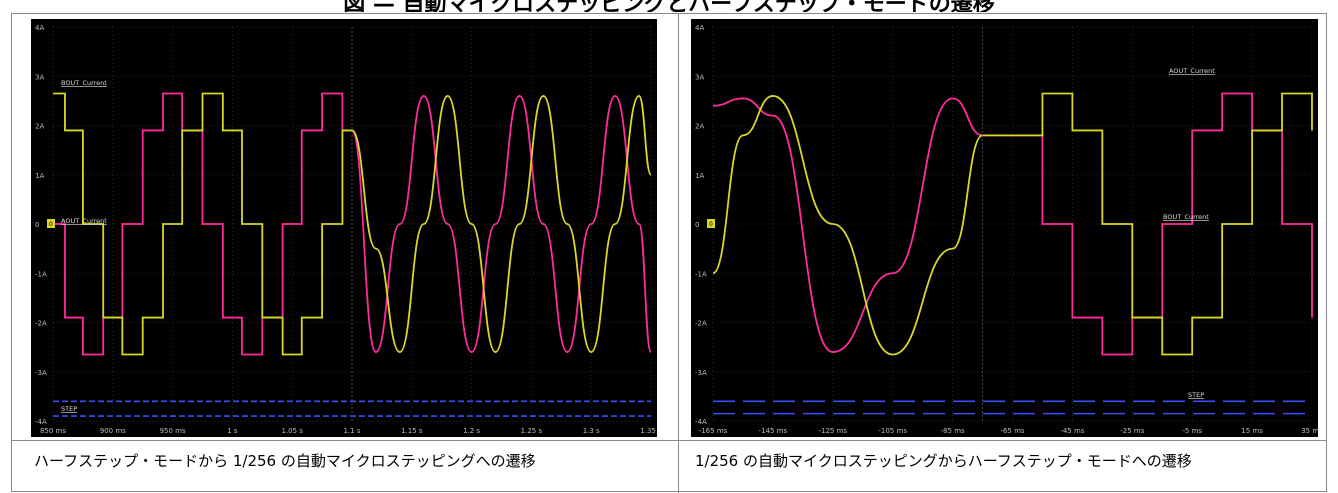  I want to click on x-tick-label: 1.15 s, so click(412, 431).